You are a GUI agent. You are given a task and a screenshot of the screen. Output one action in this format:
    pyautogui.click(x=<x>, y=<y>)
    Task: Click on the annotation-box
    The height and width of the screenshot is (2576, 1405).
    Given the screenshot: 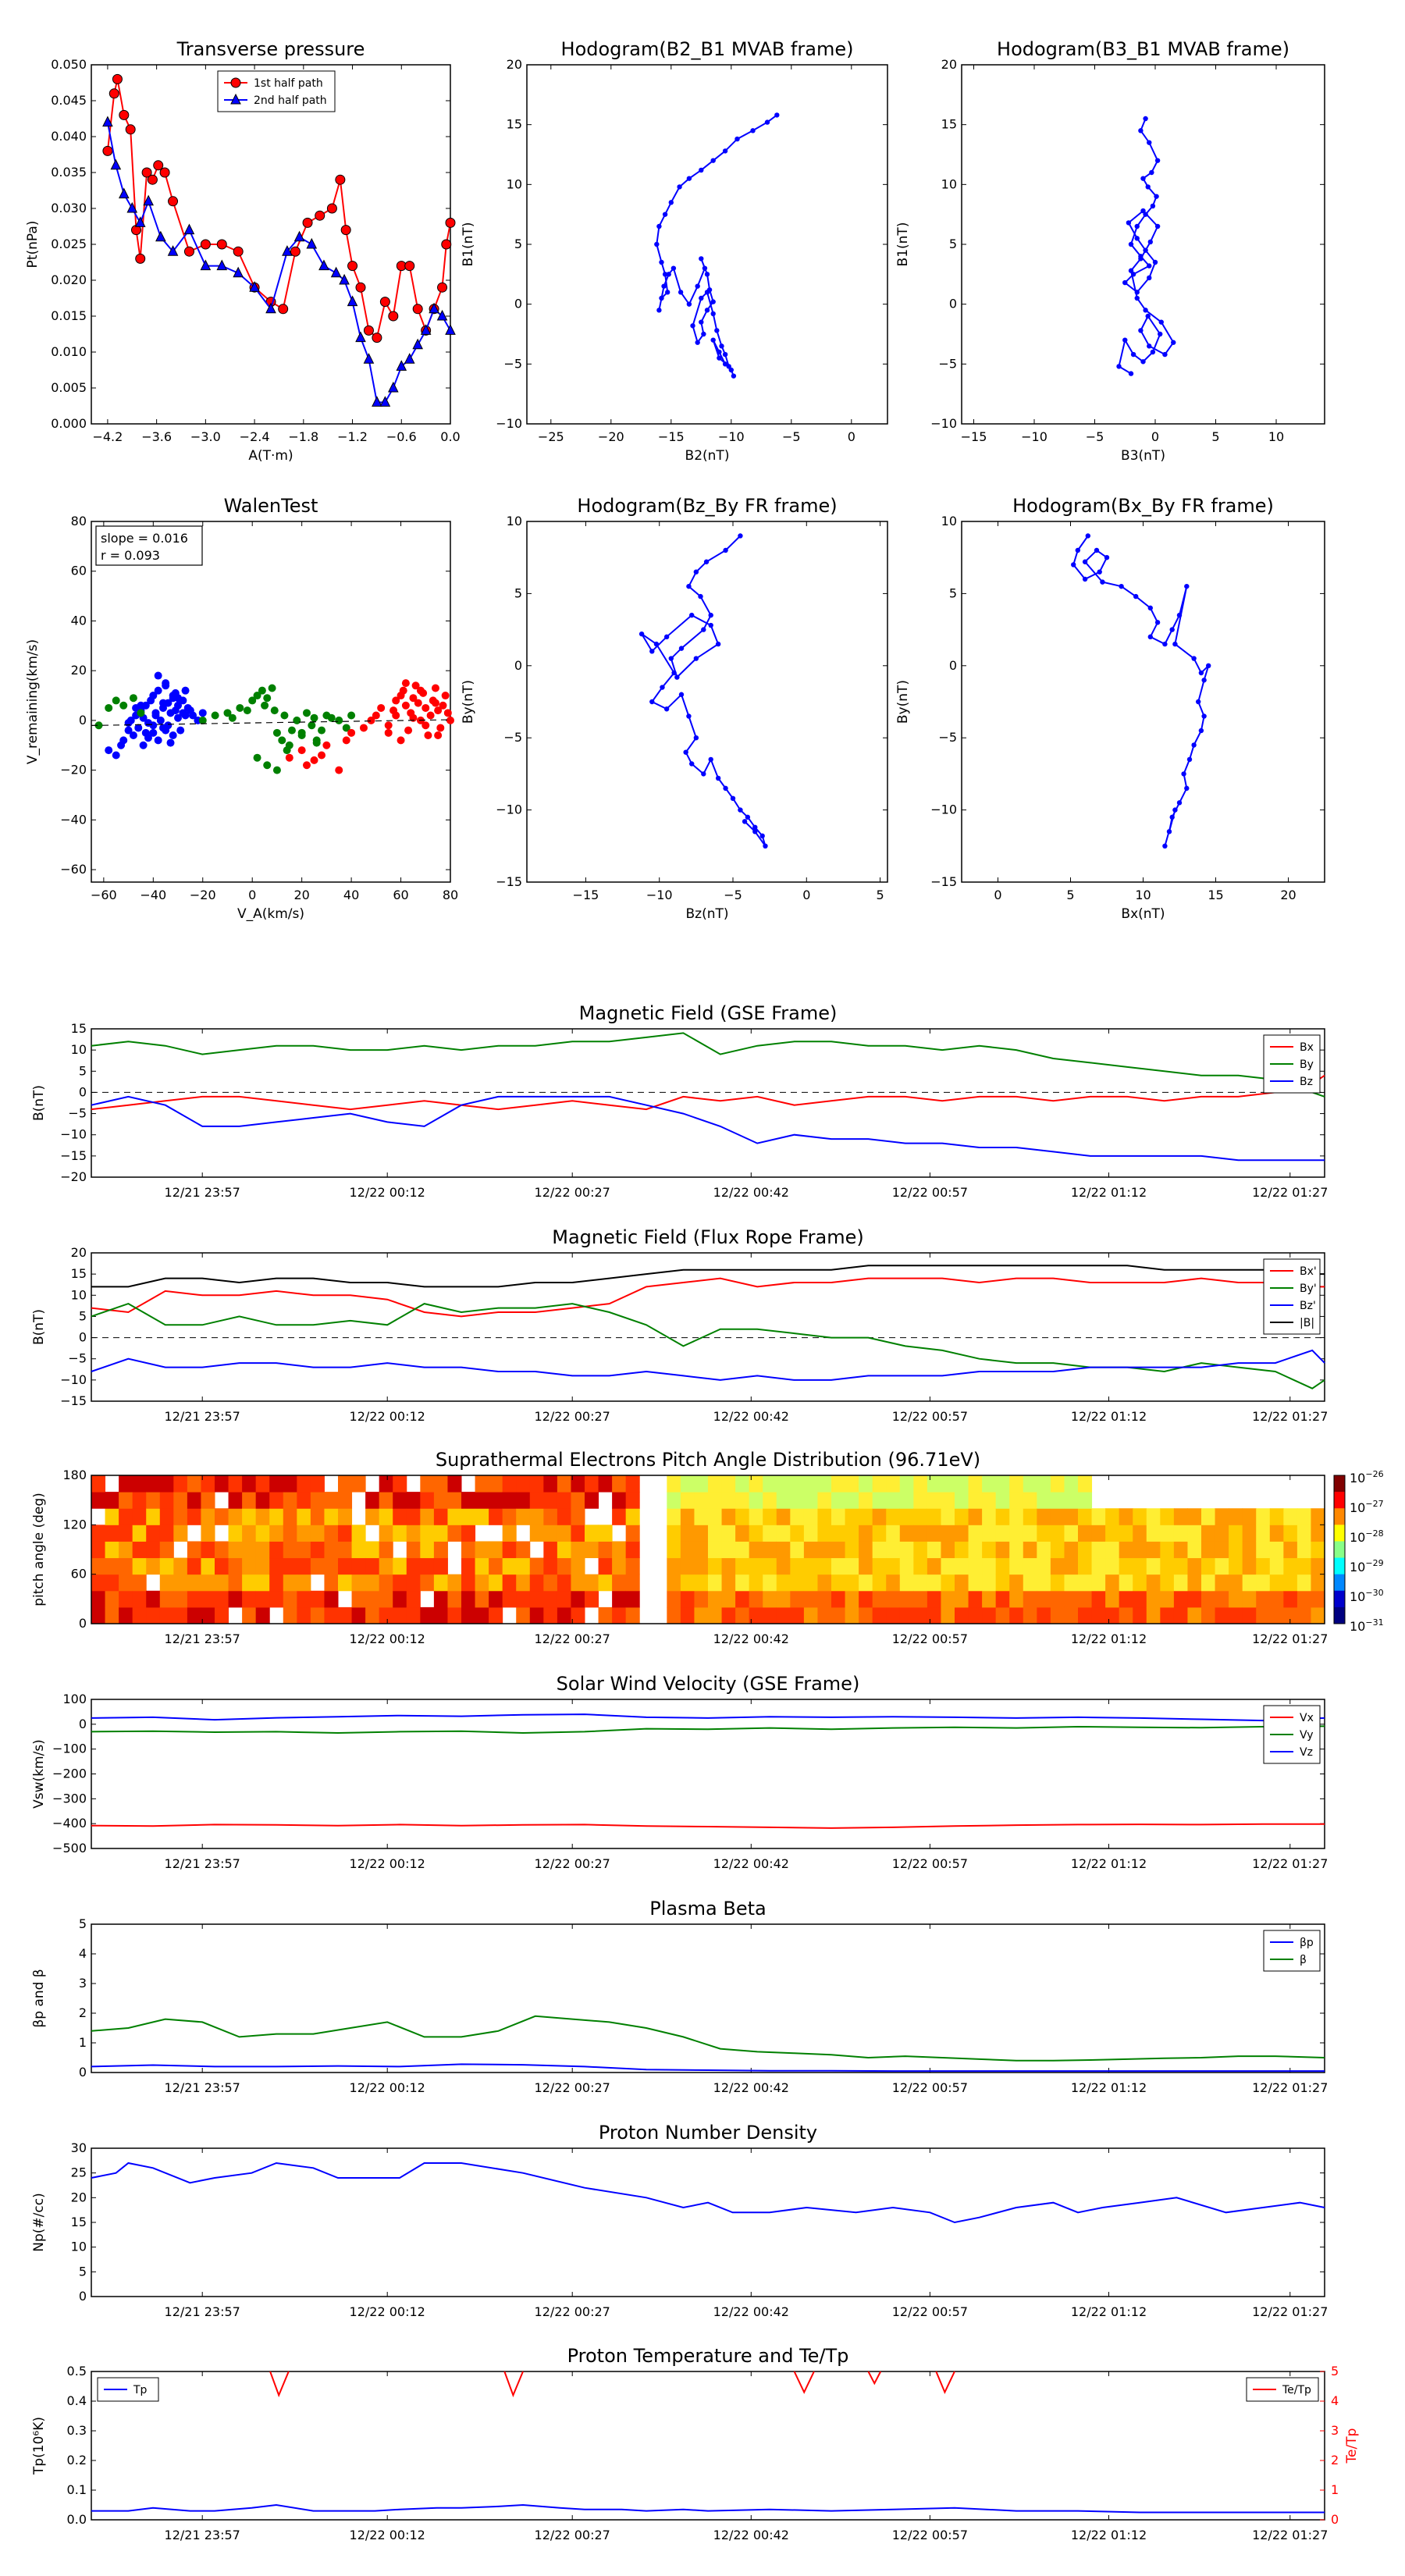 What is the action you would take?
    pyautogui.click(x=149, y=545)
    